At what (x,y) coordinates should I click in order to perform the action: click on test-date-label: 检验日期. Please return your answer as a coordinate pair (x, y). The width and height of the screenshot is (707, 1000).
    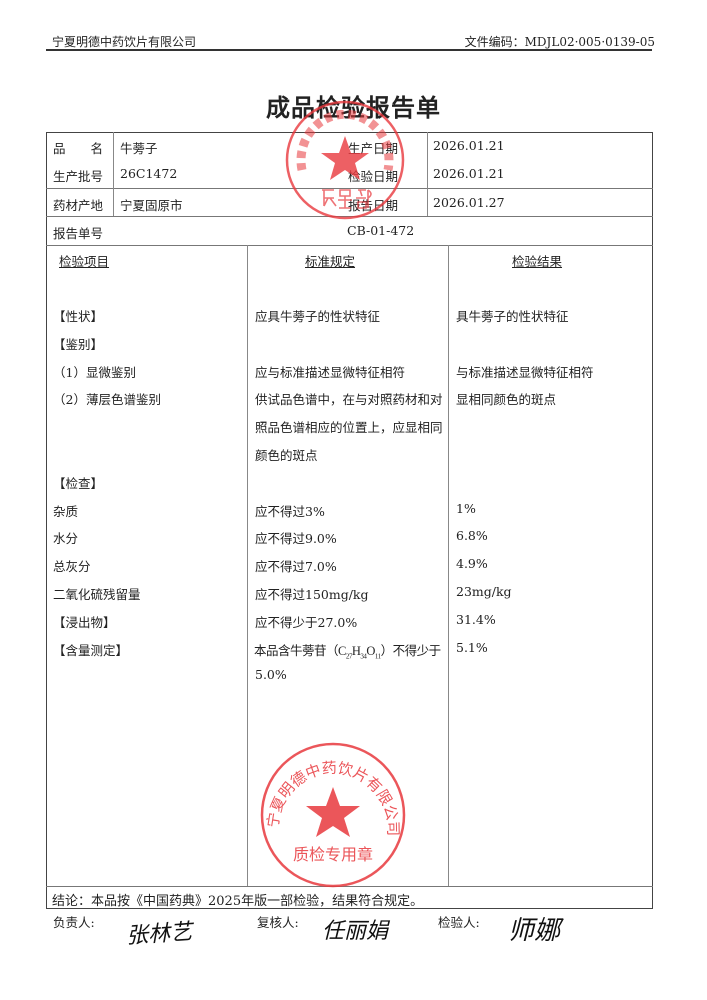
    Looking at the image, I should click on (373, 176).